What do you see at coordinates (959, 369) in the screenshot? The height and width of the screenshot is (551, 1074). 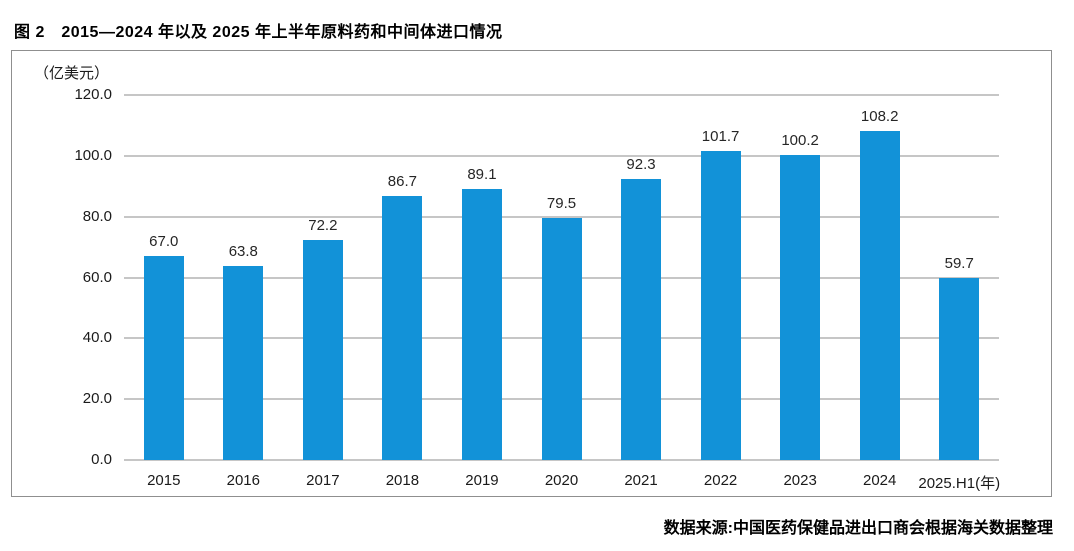 I see `bar-2025.H1(年)` at bounding box center [959, 369].